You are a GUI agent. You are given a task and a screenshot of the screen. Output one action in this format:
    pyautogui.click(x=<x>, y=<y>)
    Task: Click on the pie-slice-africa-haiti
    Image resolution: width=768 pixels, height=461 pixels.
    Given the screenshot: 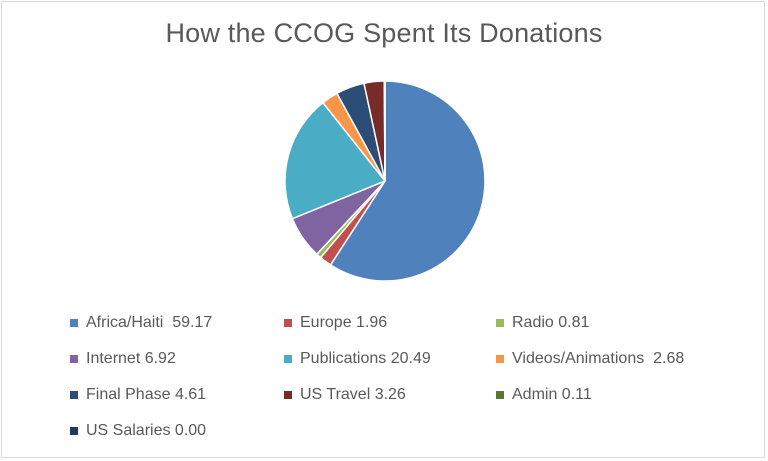 What is the action you would take?
    pyautogui.click(x=407, y=181)
    